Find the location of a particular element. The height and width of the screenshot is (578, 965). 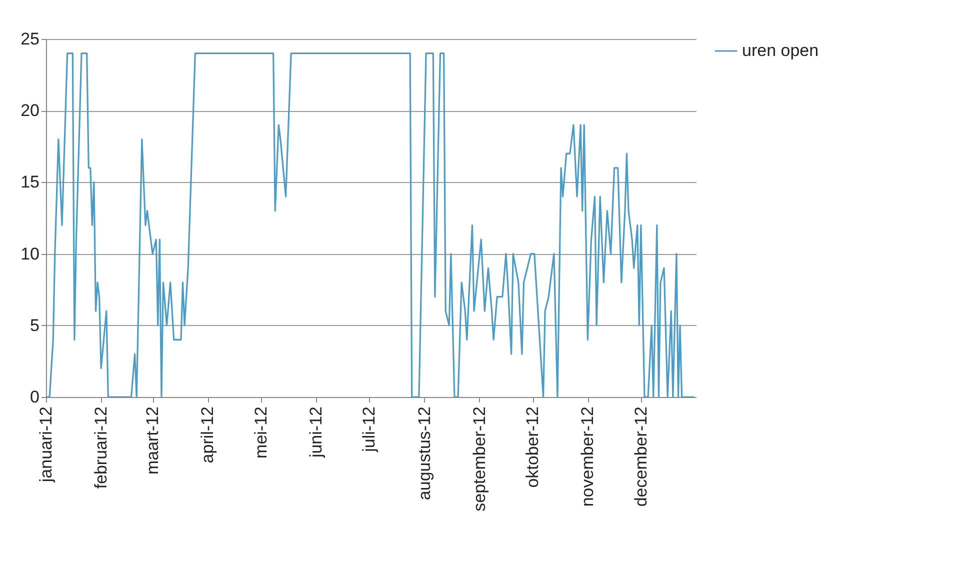

x-tick-label: februari-12 is located at coordinates (101, 447).